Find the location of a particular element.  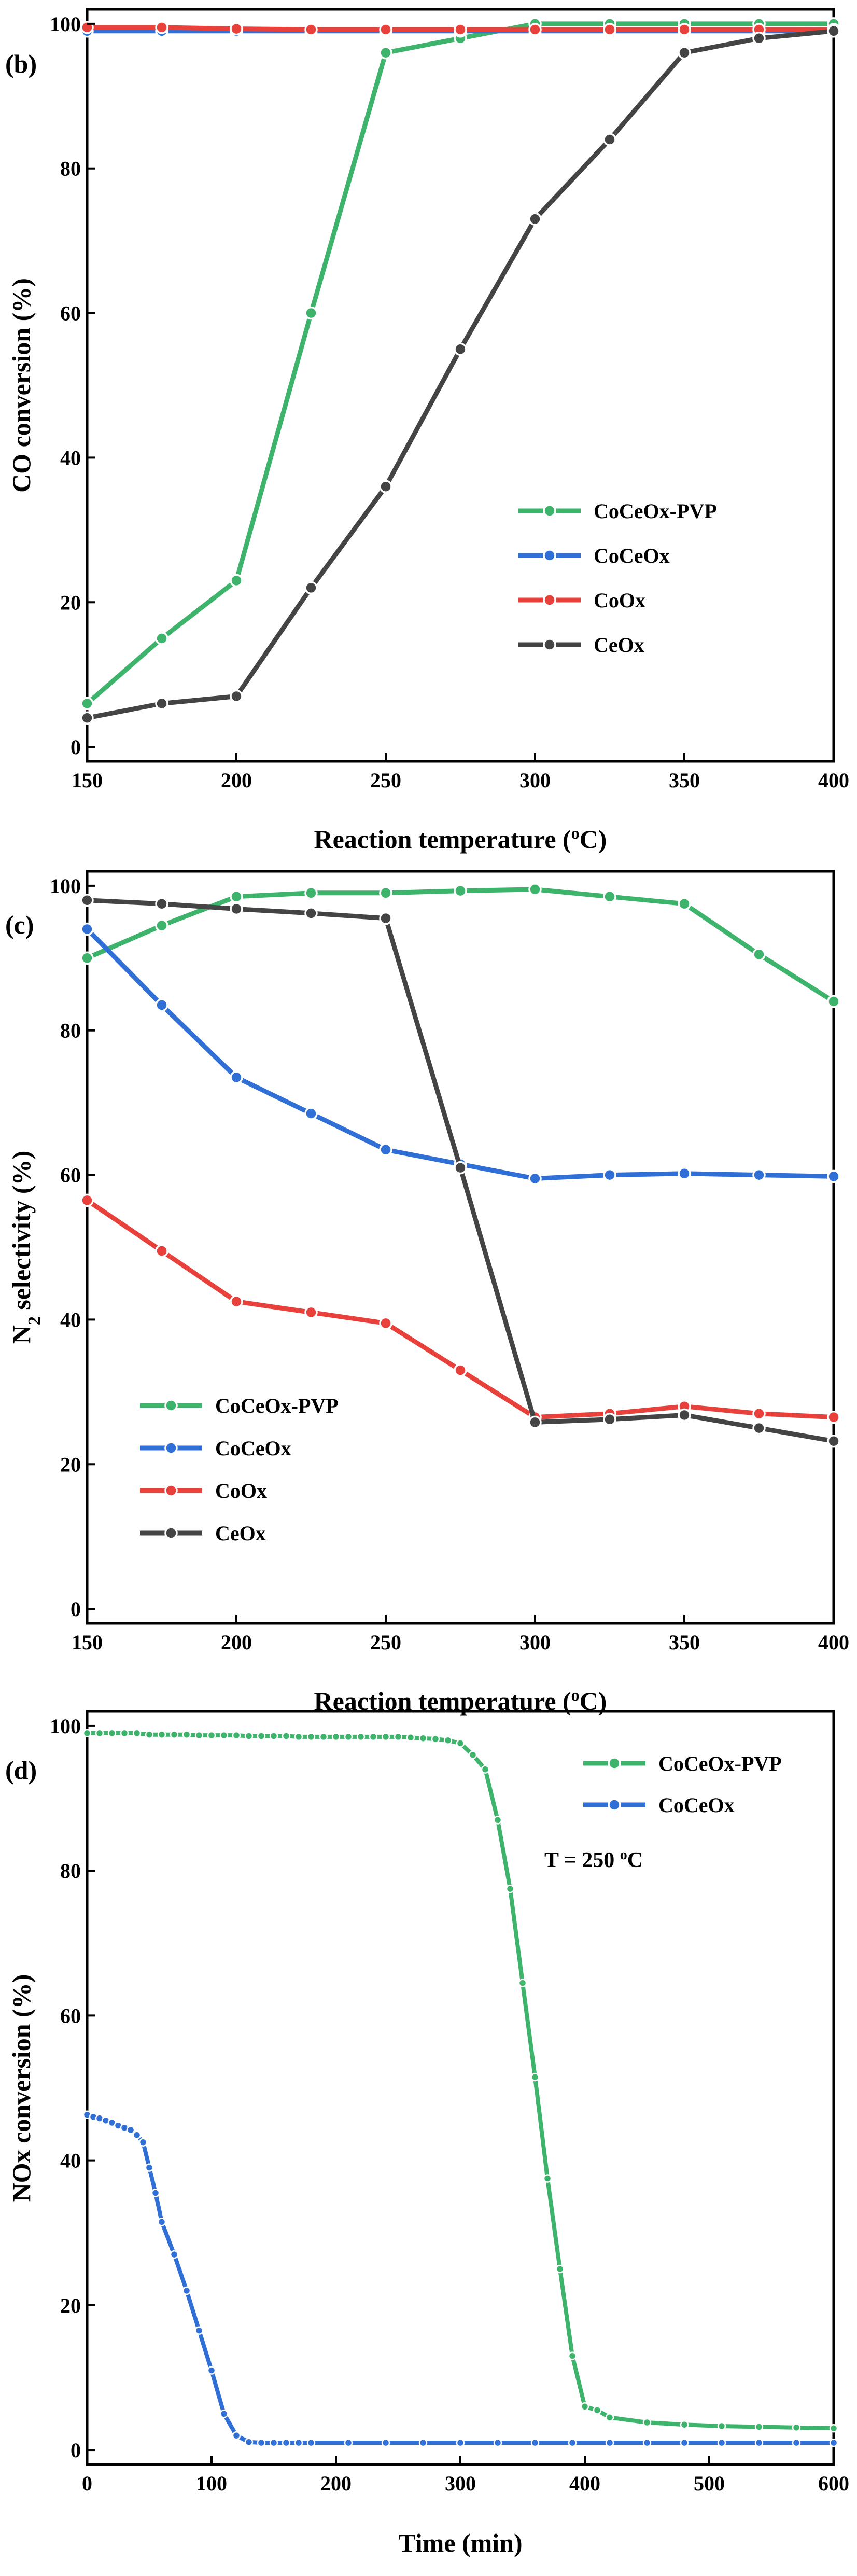

temperature-note-main: T = 250 is located at coordinates (582, 1860).